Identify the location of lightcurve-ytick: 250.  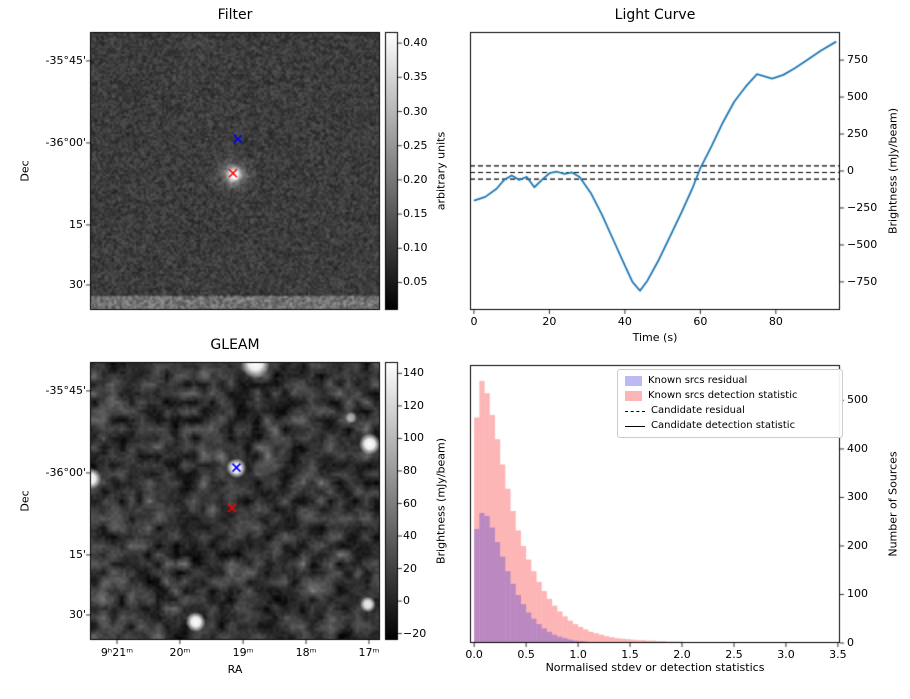
(857, 134).